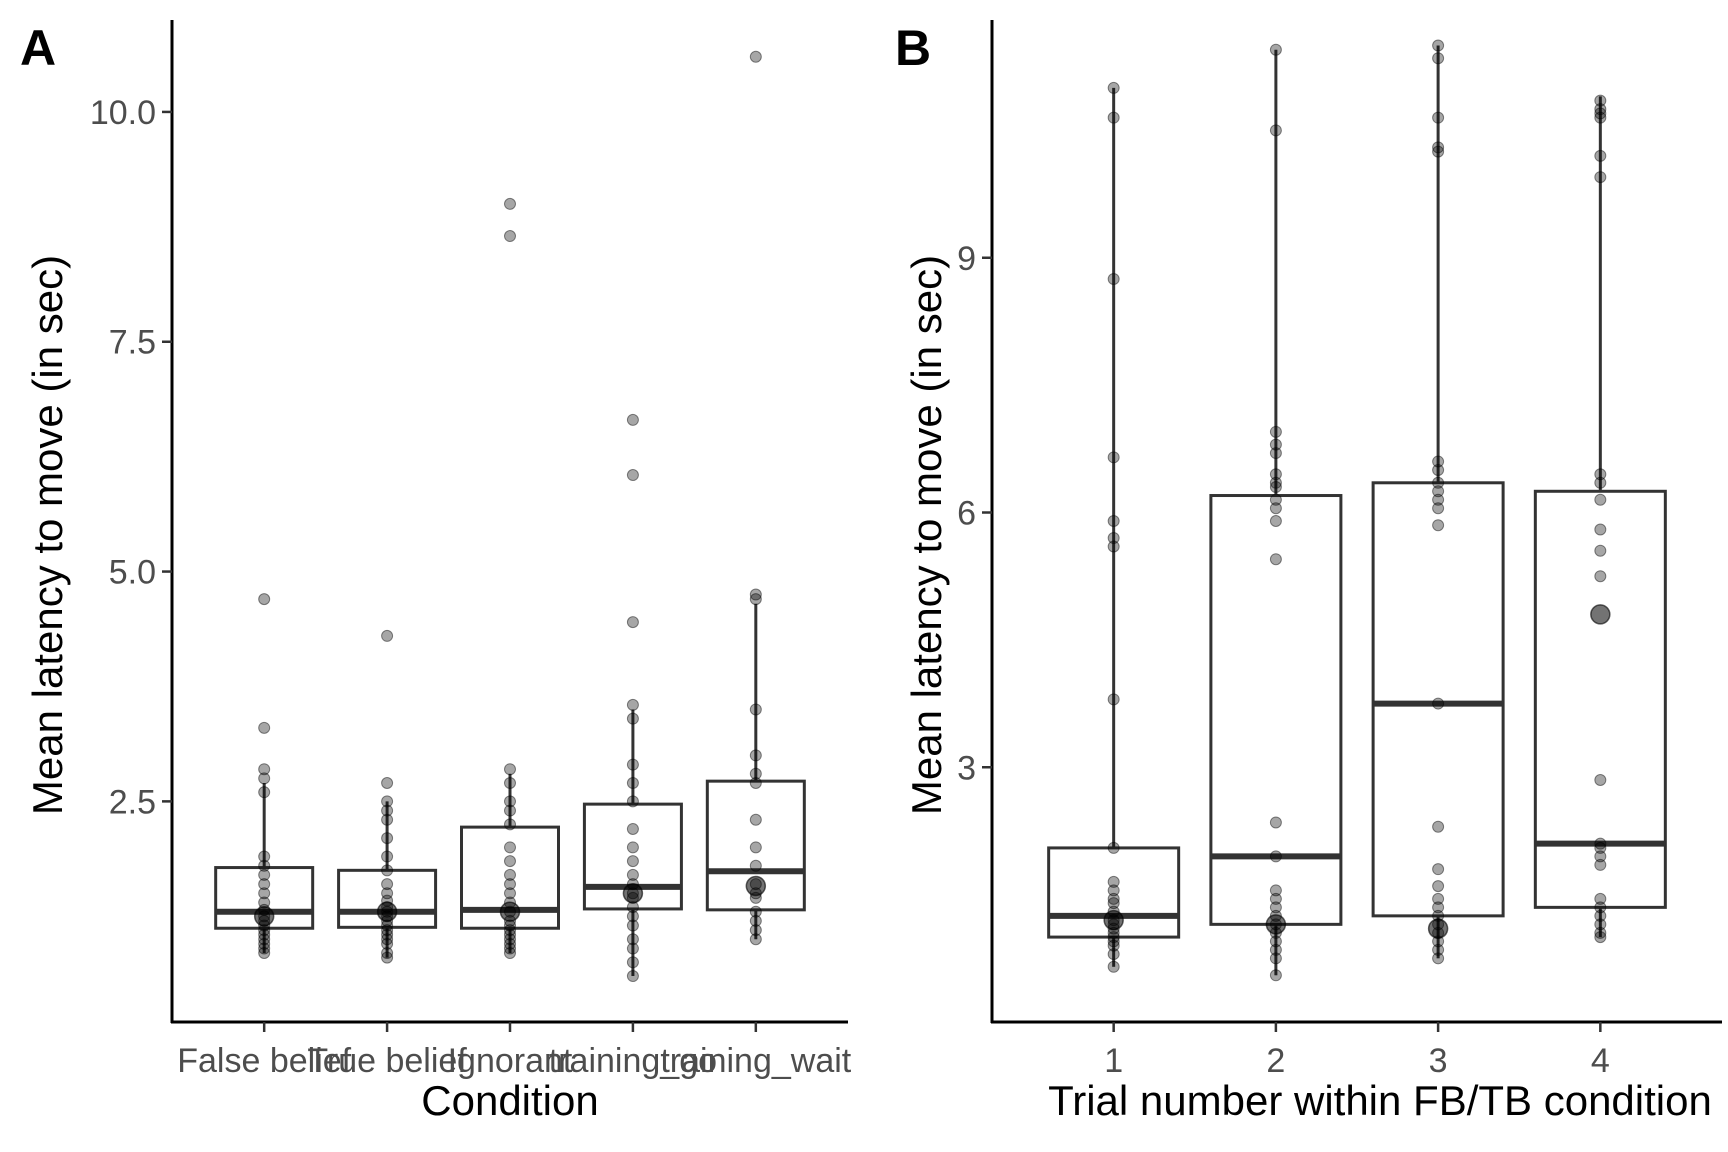  I want to click on x-tick-label: 3, so click(1438, 1061).